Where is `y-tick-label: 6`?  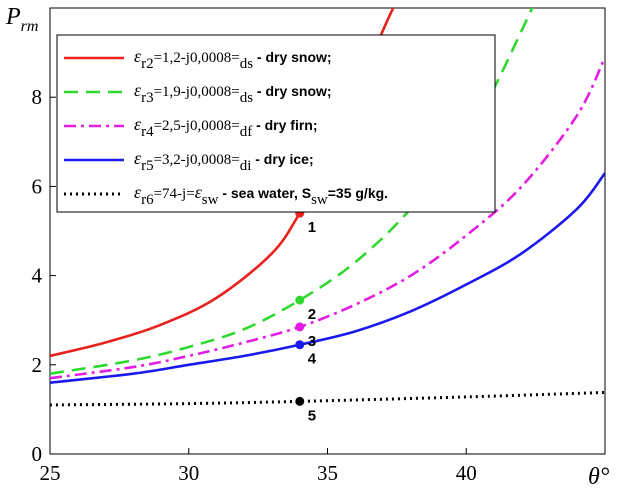
y-tick-label: 6 is located at coordinates (37, 186).